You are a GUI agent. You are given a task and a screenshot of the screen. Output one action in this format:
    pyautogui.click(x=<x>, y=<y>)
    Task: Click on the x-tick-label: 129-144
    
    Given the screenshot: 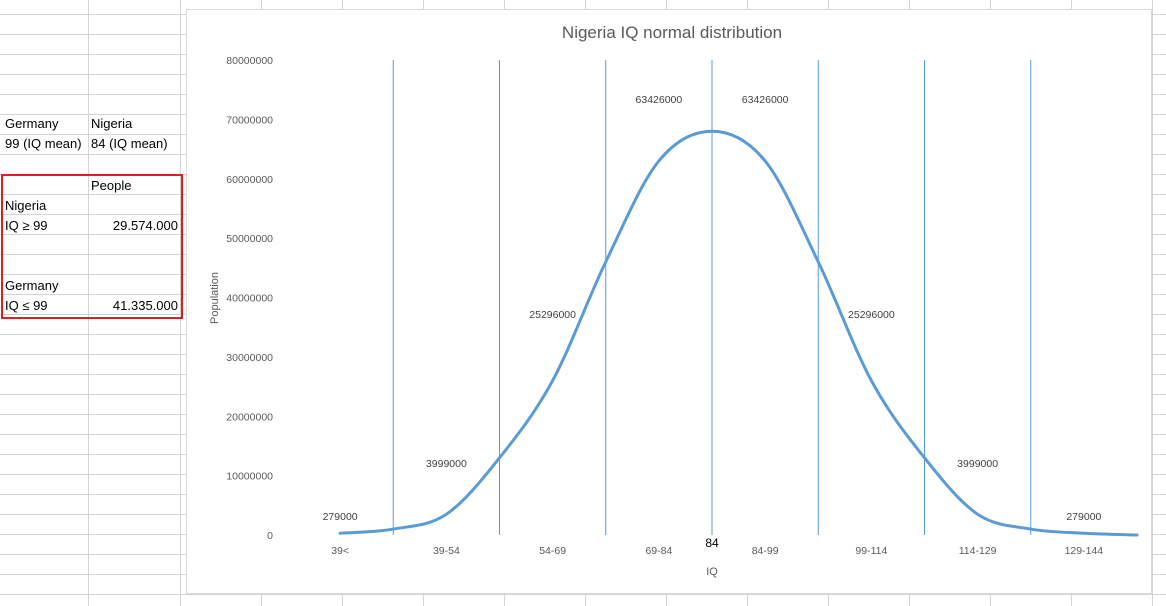 What is the action you would take?
    pyautogui.click(x=1084, y=551)
    